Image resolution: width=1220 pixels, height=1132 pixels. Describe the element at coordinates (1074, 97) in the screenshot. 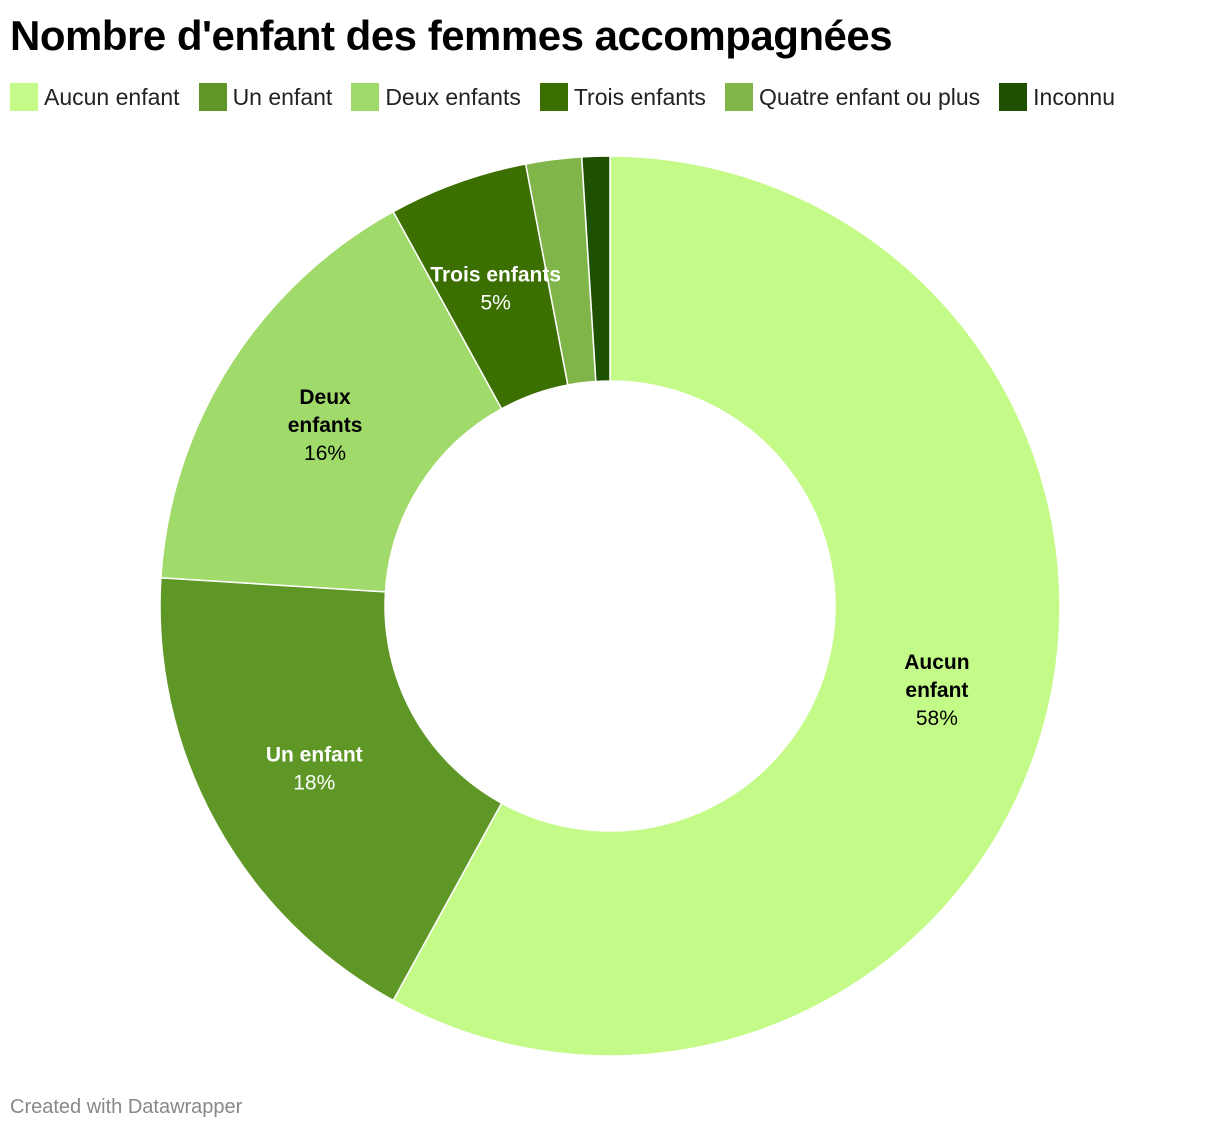

I see `legend-label: Inconnu` at that location.